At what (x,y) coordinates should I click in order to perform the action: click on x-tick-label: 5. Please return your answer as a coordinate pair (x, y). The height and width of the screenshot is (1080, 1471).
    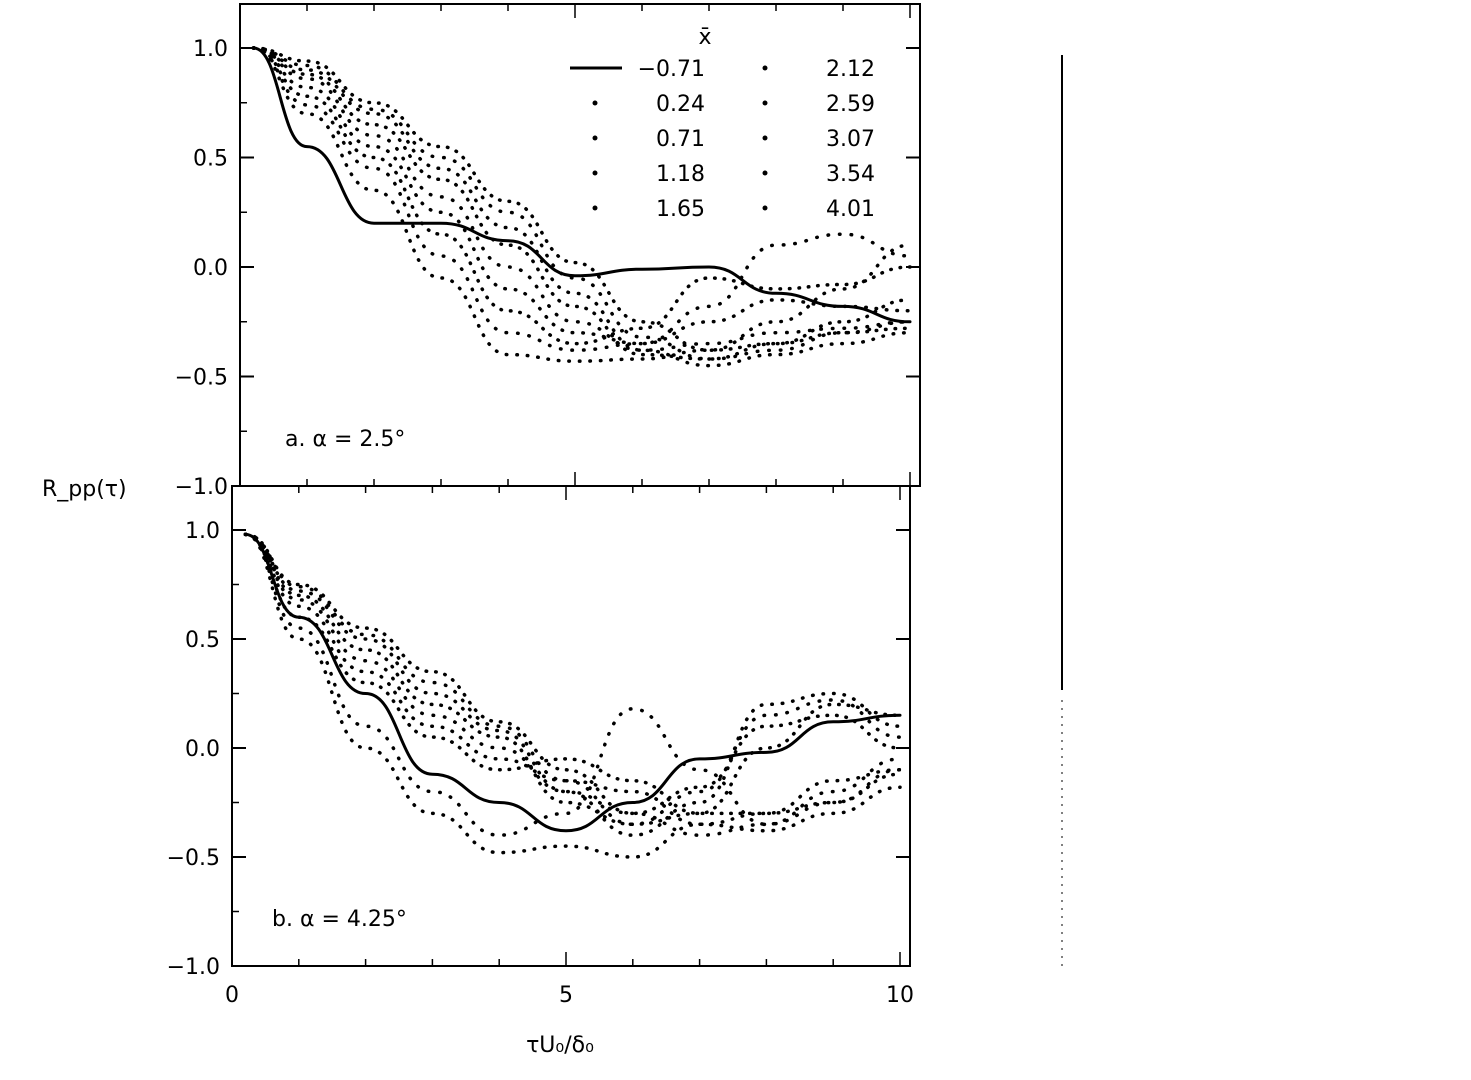
    Looking at the image, I should click on (566, 995).